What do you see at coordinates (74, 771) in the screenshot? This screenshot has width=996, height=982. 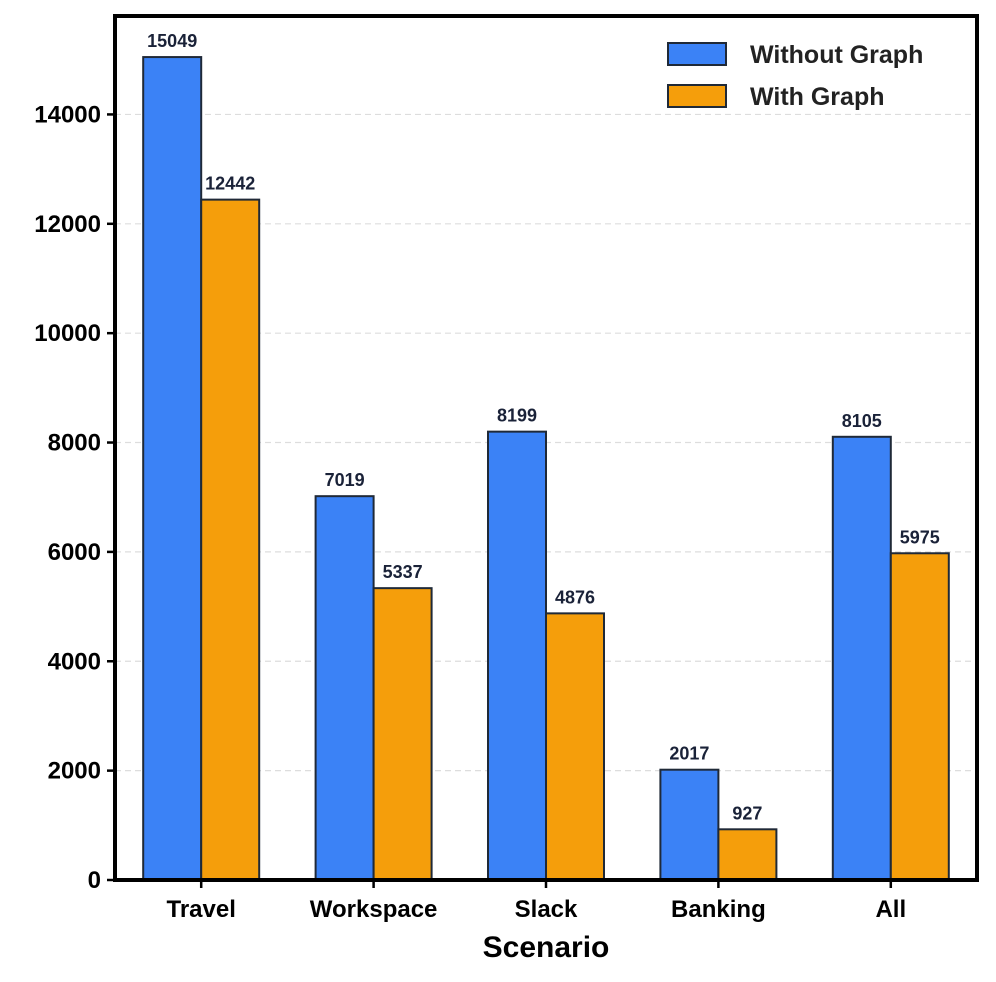 I see `y-tick-label: 2000` at bounding box center [74, 771].